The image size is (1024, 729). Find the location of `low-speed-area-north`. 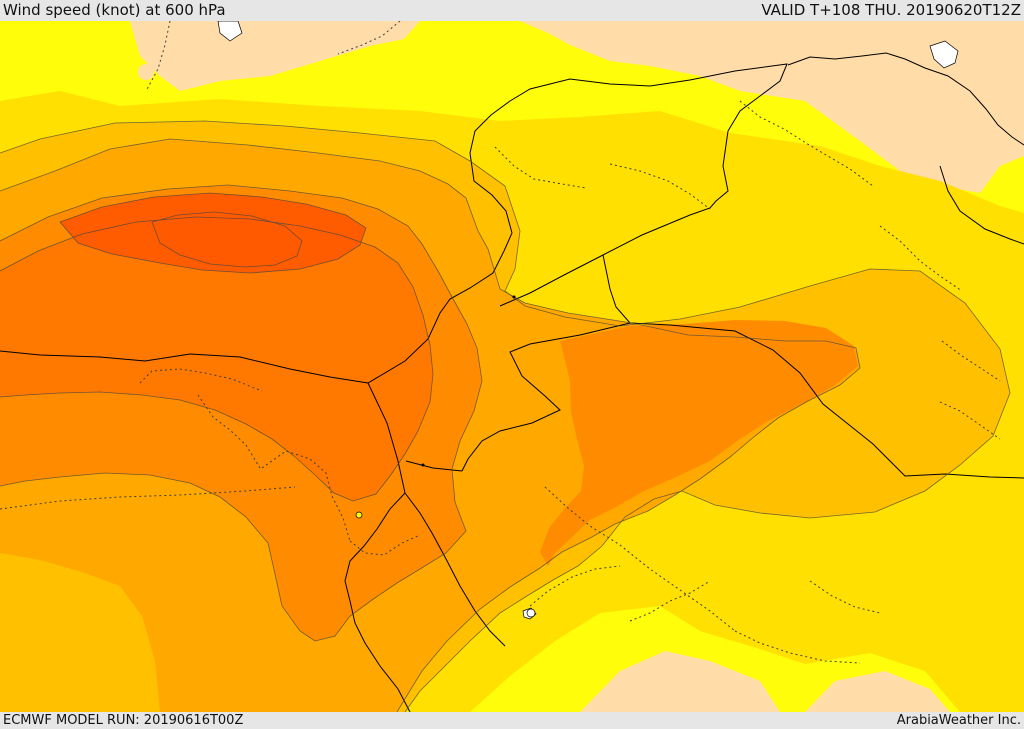

low-speed-area-north is located at coordinates (772, 107).